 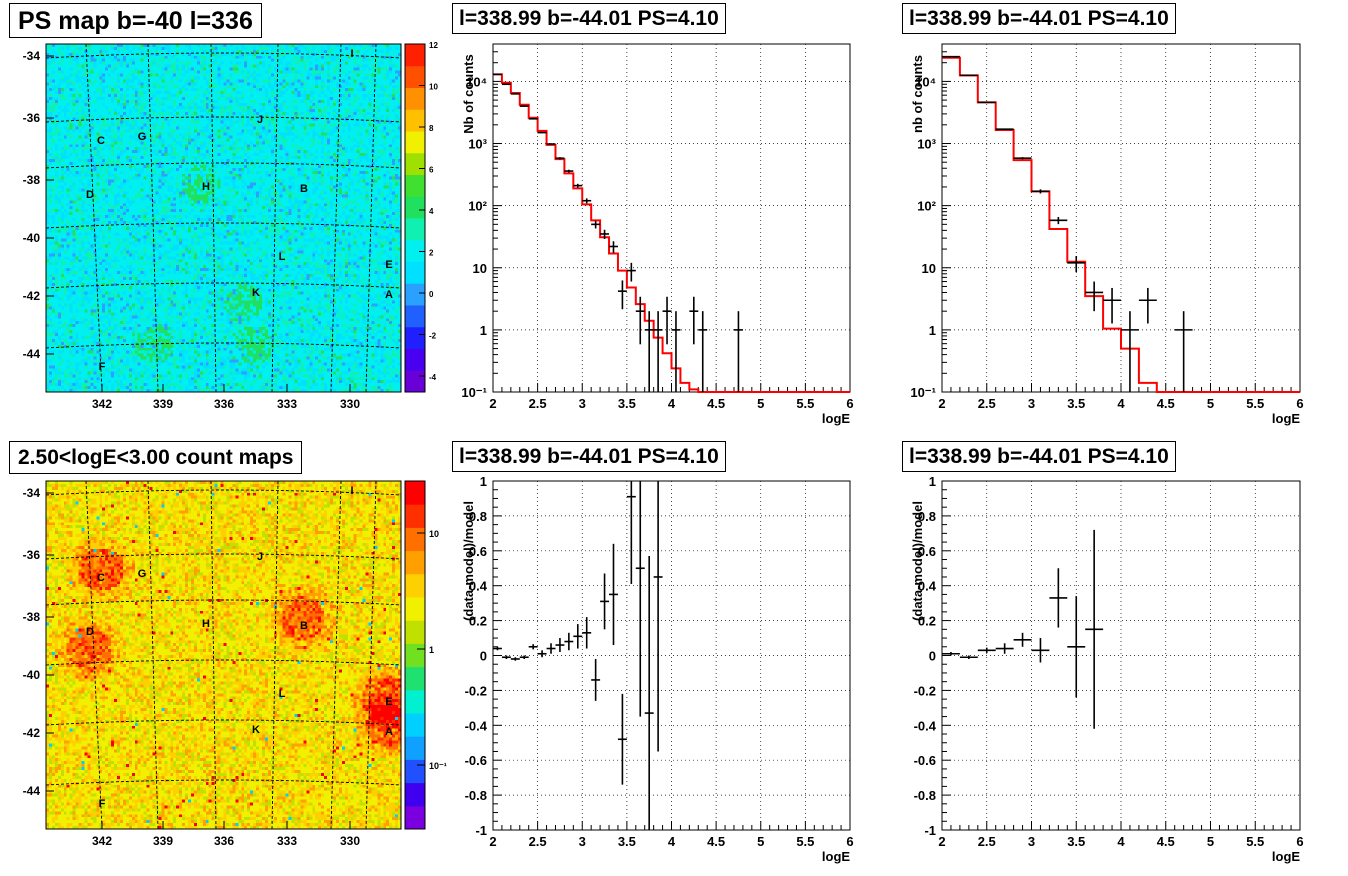 What do you see at coordinates (388, 265) in the screenshot?
I see `ps-map-source-label: E` at bounding box center [388, 265].